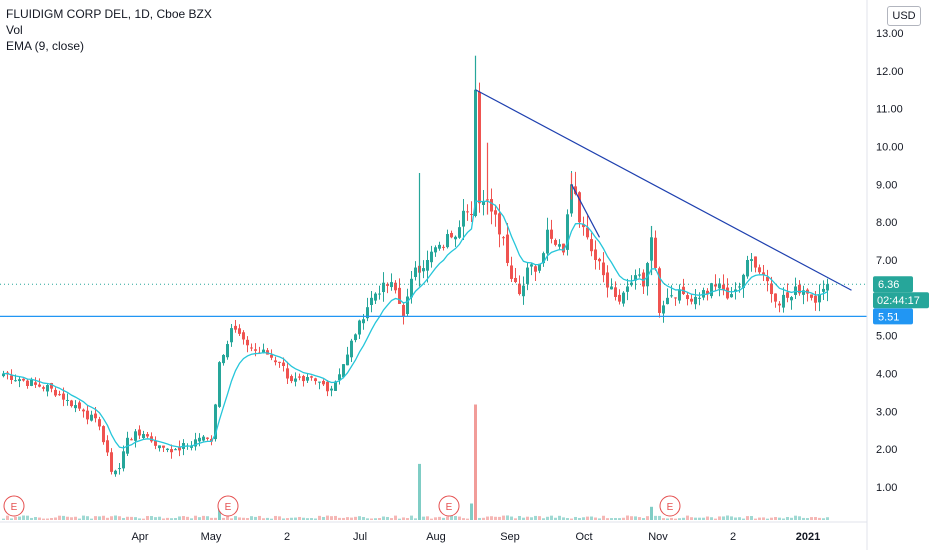  What do you see at coordinates (436, 537) in the screenshot?
I see `x-tick-label: Aug` at bounding box center [436, 537].